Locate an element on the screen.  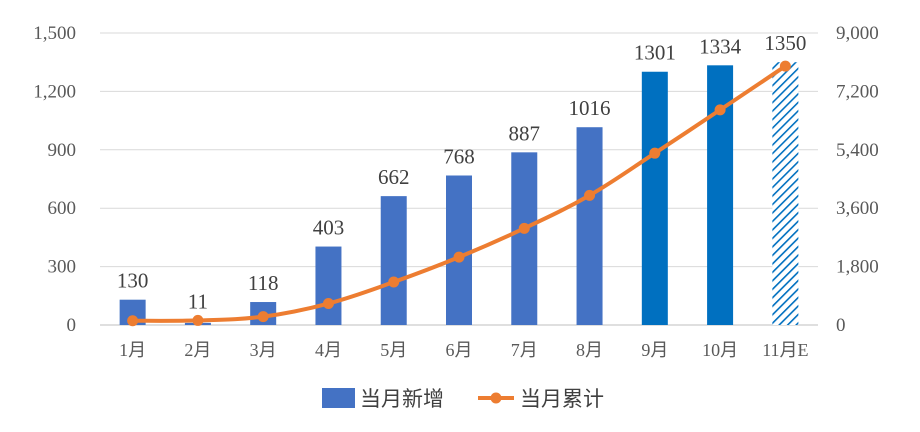
category-label: 8月 is located at coordinates (589, 350).